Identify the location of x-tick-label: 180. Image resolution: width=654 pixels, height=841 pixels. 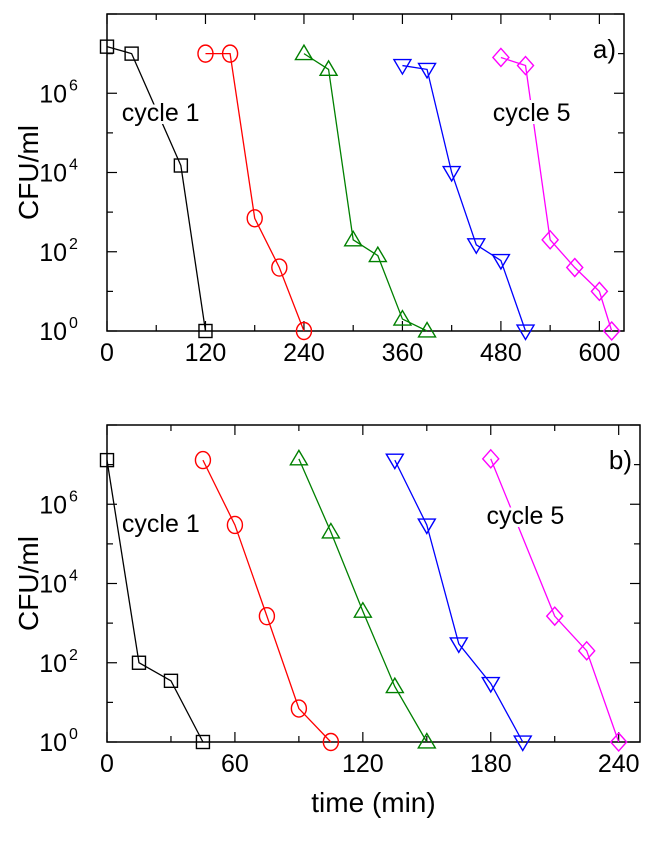
(491, 764).